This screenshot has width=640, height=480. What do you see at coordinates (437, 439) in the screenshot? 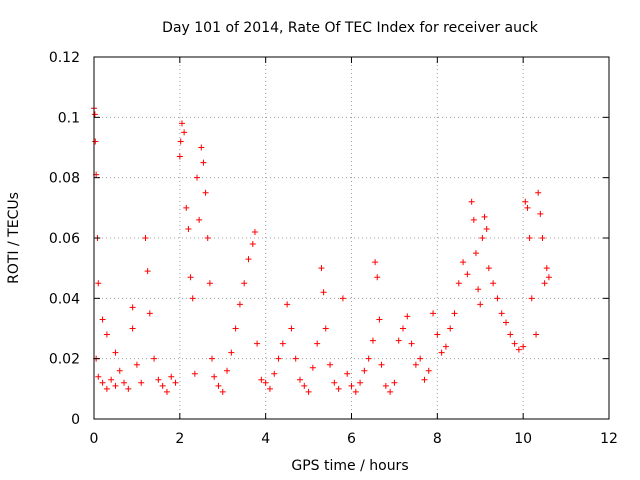
I see `x-tick-label: 8` at bounding box center [437, 439].